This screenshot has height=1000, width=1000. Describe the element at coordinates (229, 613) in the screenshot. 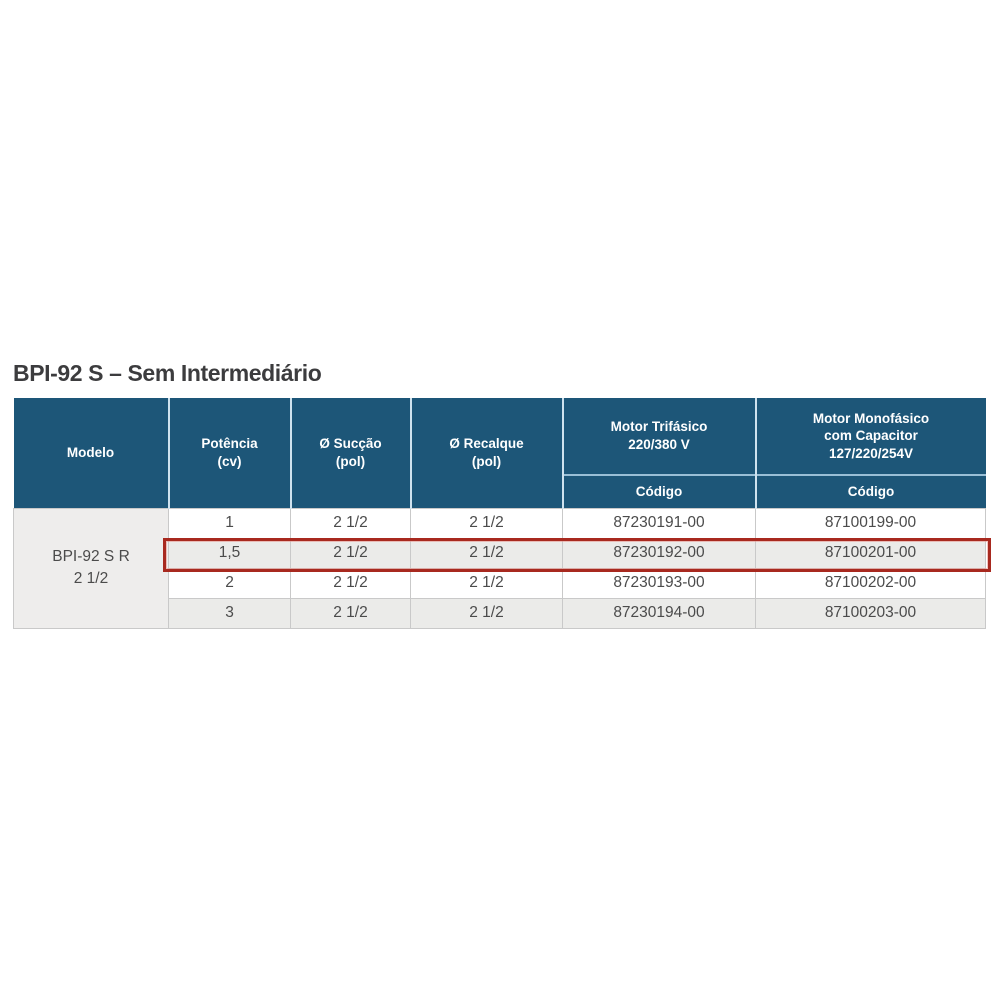

I see `cell-potencia: 3` at that location.